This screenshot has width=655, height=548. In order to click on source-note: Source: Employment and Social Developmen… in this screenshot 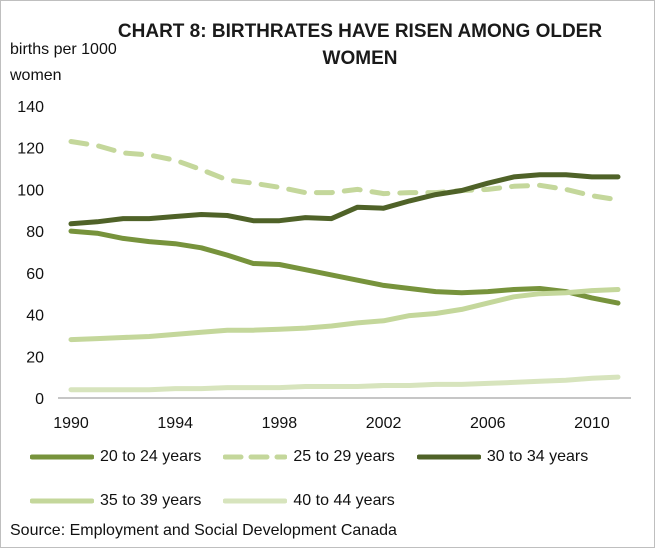, I will do `click(203, 530)`.